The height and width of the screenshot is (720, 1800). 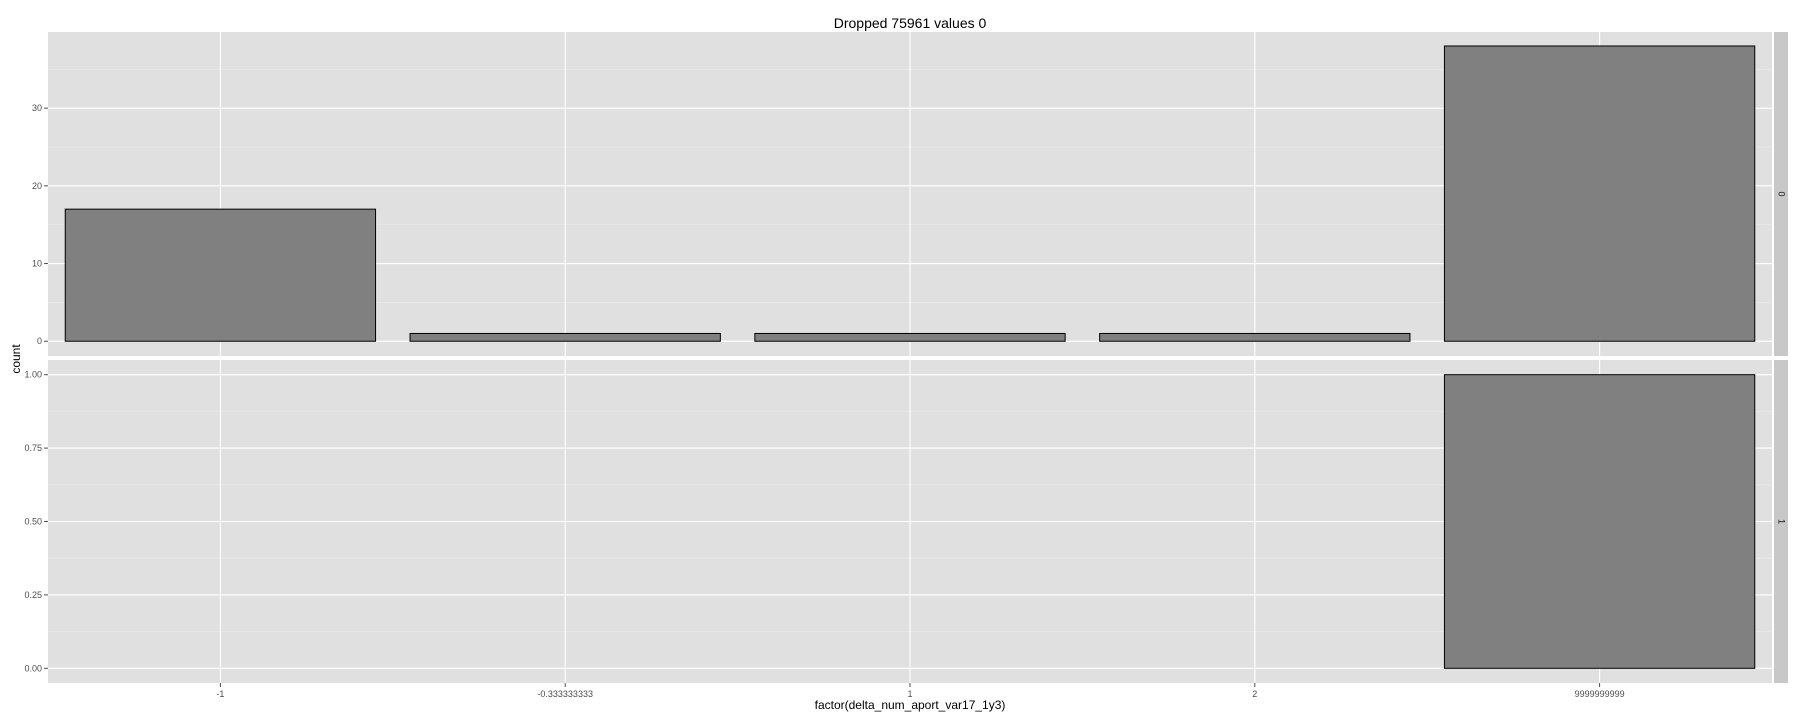 What do you see at coordinates (16, 359) in the screenshot?
I see `y-axis-title: count` at bounding box center [16, 359].